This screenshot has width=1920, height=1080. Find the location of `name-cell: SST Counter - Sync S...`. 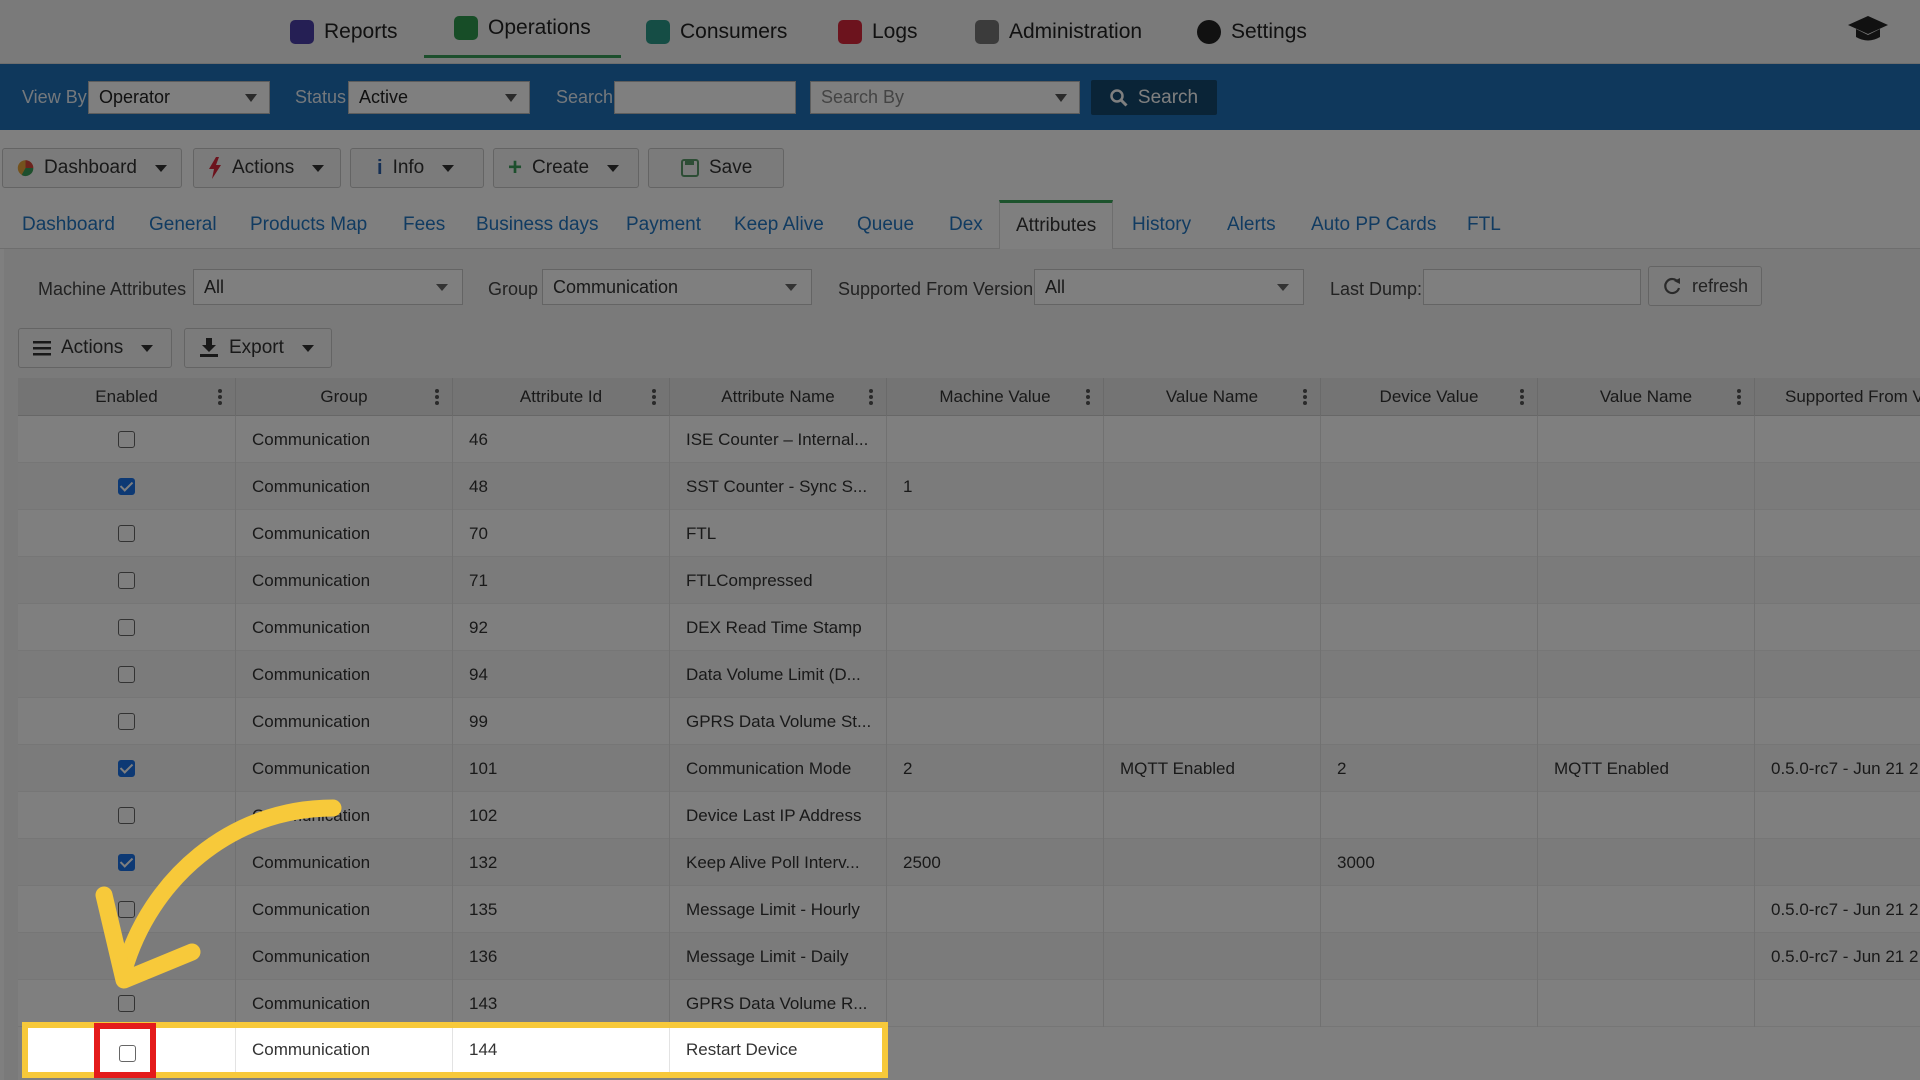

name-cell: SST Counter - Sync S... is located at coordinates (778, 486).